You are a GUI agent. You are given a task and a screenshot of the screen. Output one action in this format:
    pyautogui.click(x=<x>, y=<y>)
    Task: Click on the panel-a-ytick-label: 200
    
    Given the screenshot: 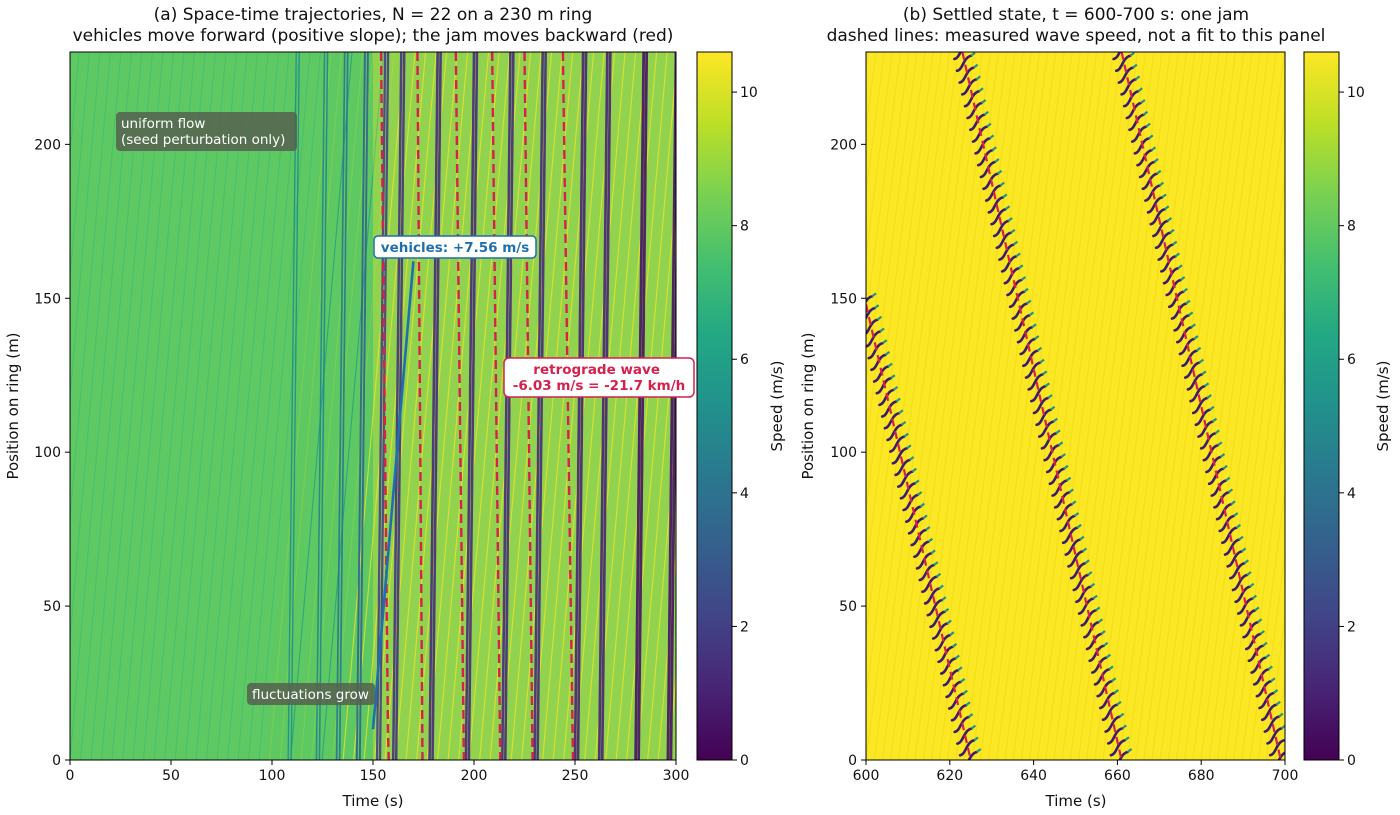 What is the action you would take?
    pyautogui.click(x=47, y=145)
    